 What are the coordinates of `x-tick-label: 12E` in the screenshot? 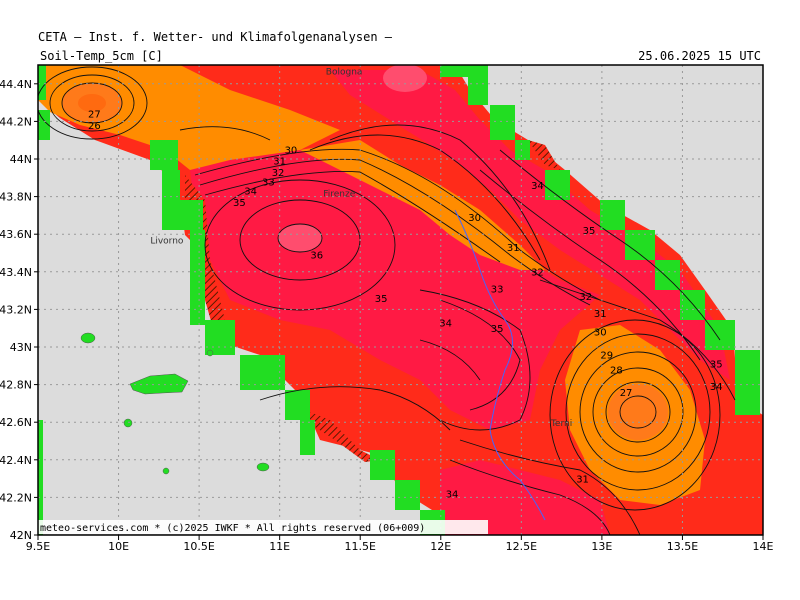 It's located at (440, 546).